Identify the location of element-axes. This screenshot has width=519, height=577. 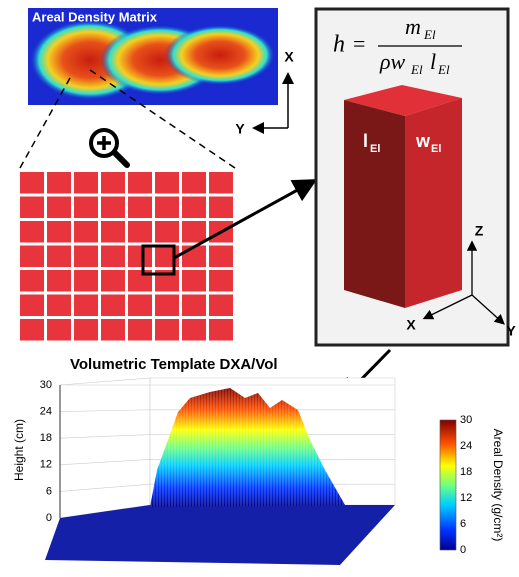
(463, 282).